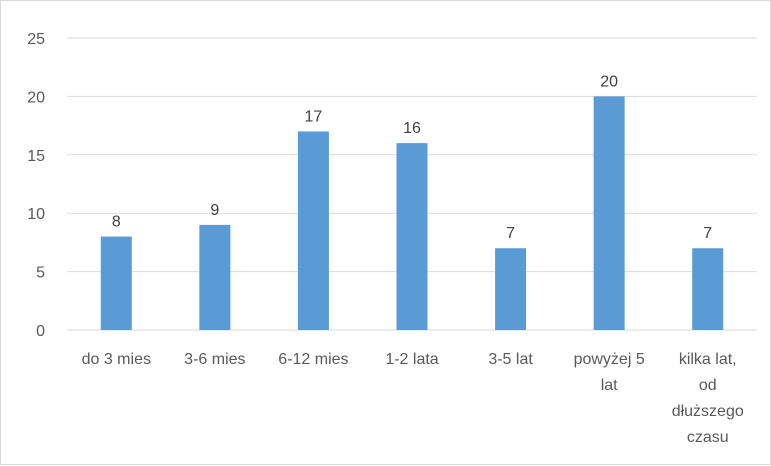 Image resolution: width=771 pixels, height=466 pixels. I want to click on x-tick-label: kilka lat, od dłuższego czasu, so click(708, 398).